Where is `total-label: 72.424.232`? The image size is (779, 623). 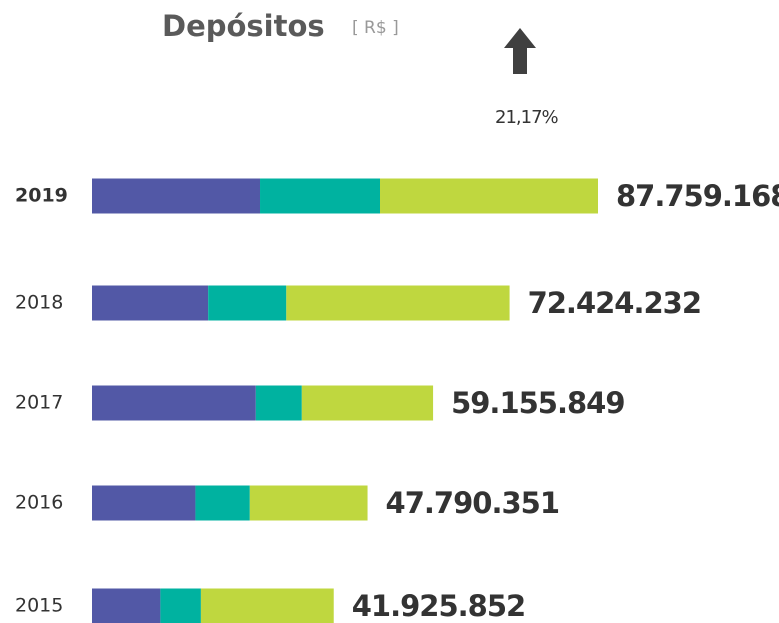 total-label: 72.424.232 is located at coordinates (614, 303).